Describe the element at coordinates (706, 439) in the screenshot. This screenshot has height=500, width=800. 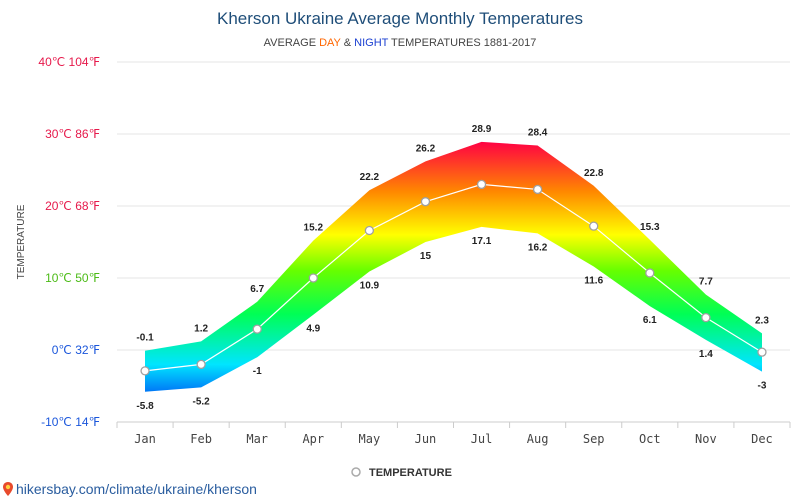
I see `x-tick-label: Nov` at that location.